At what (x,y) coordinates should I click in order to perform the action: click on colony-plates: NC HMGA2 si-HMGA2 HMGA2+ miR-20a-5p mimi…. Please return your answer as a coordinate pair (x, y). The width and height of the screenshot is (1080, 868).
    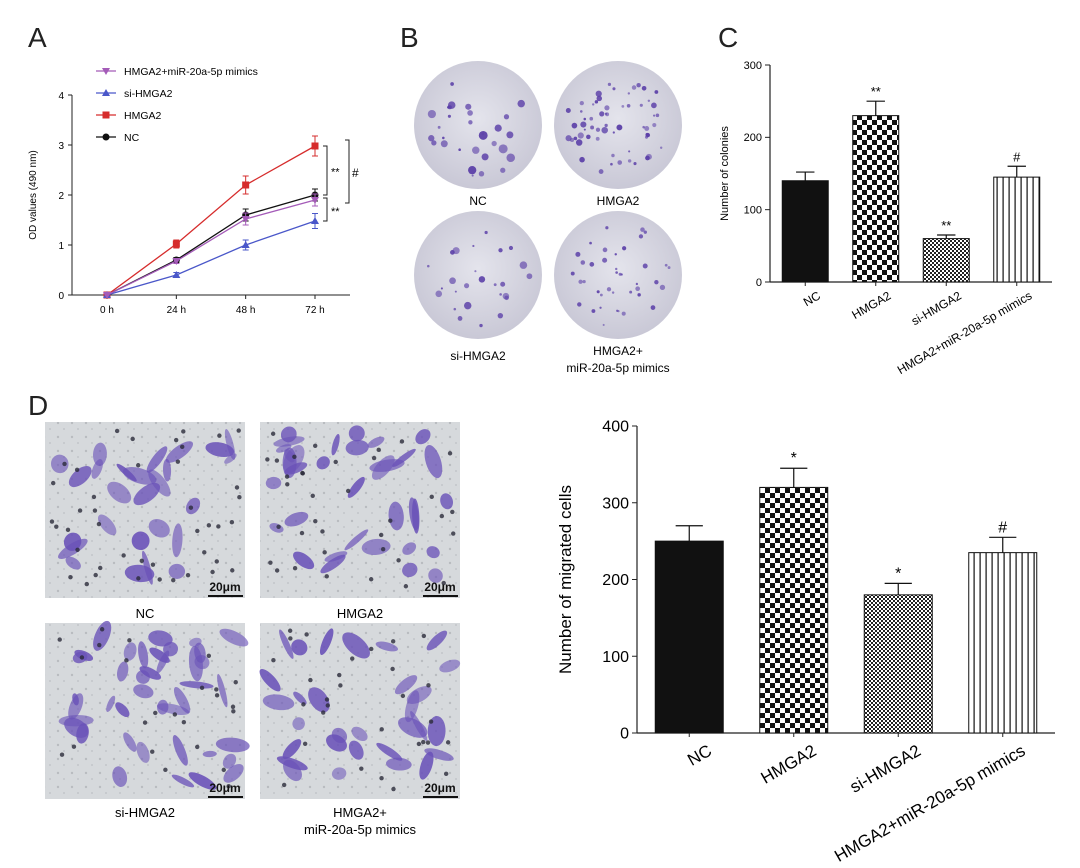
    Looking at the image, I should click on (548, 218).